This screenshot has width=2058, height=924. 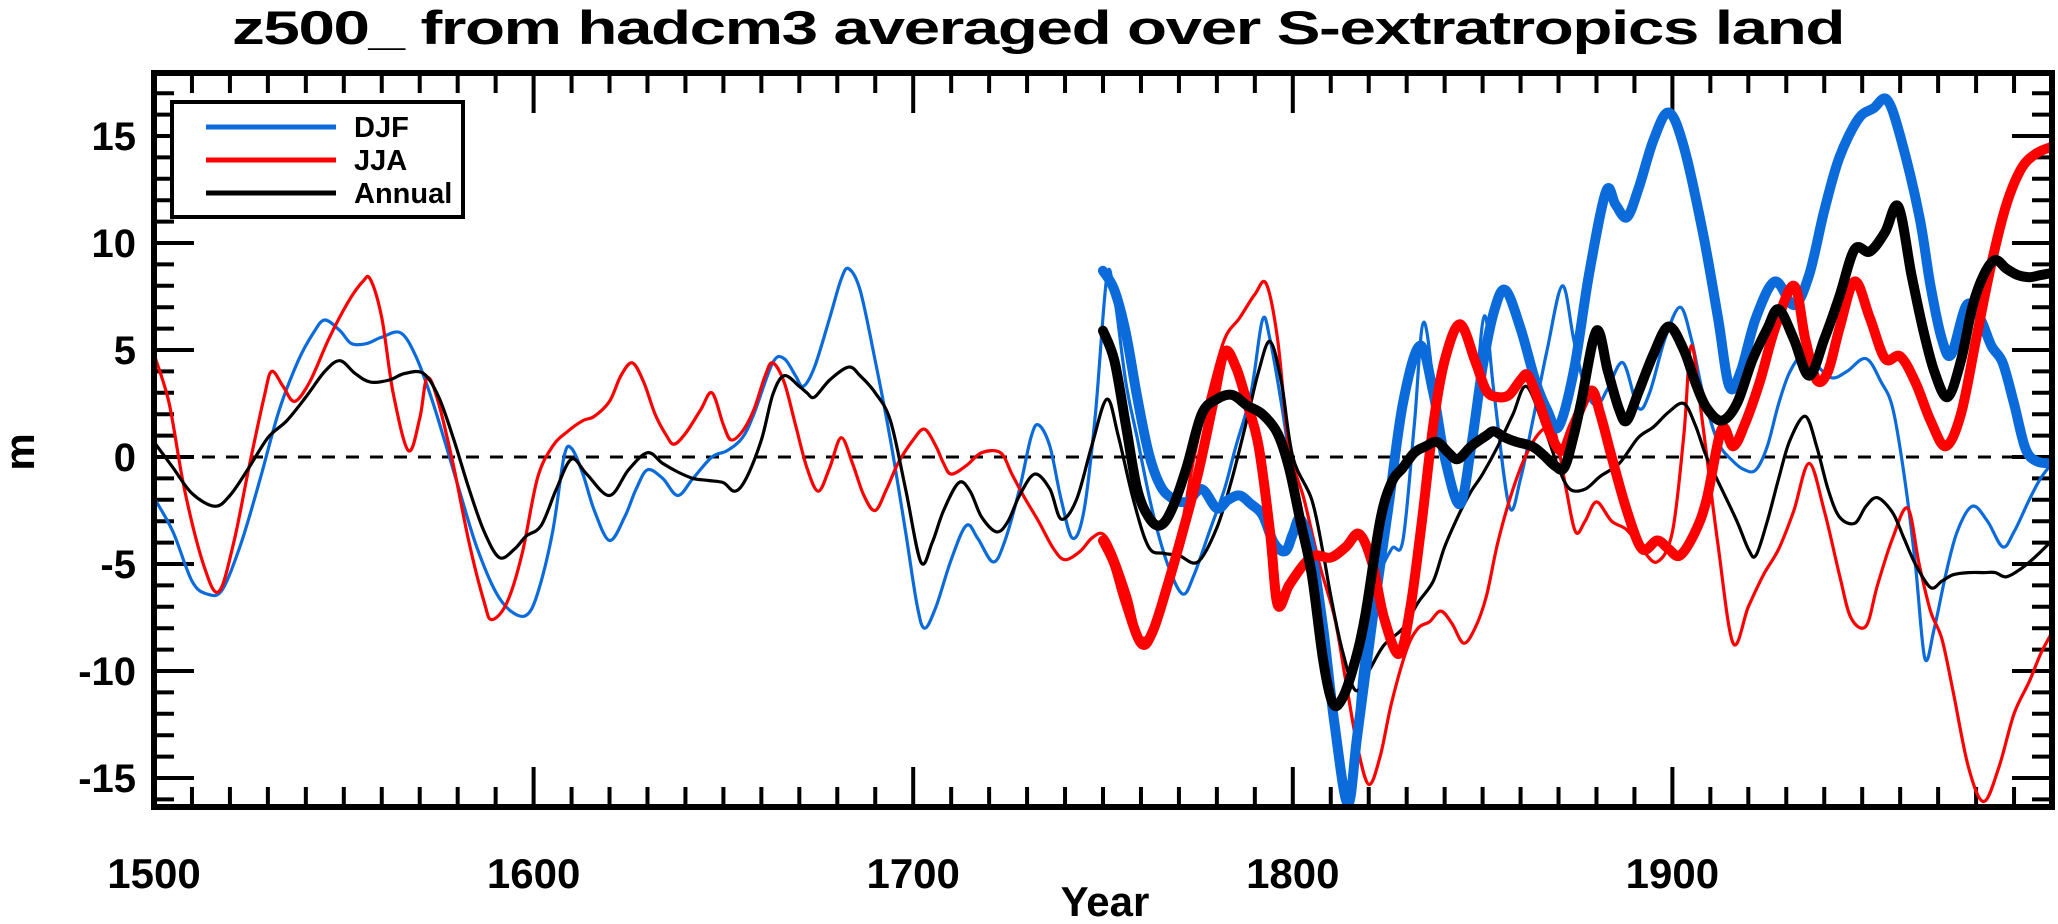 I want to click on y-tick-label: 5, so click(x=125, y=351).